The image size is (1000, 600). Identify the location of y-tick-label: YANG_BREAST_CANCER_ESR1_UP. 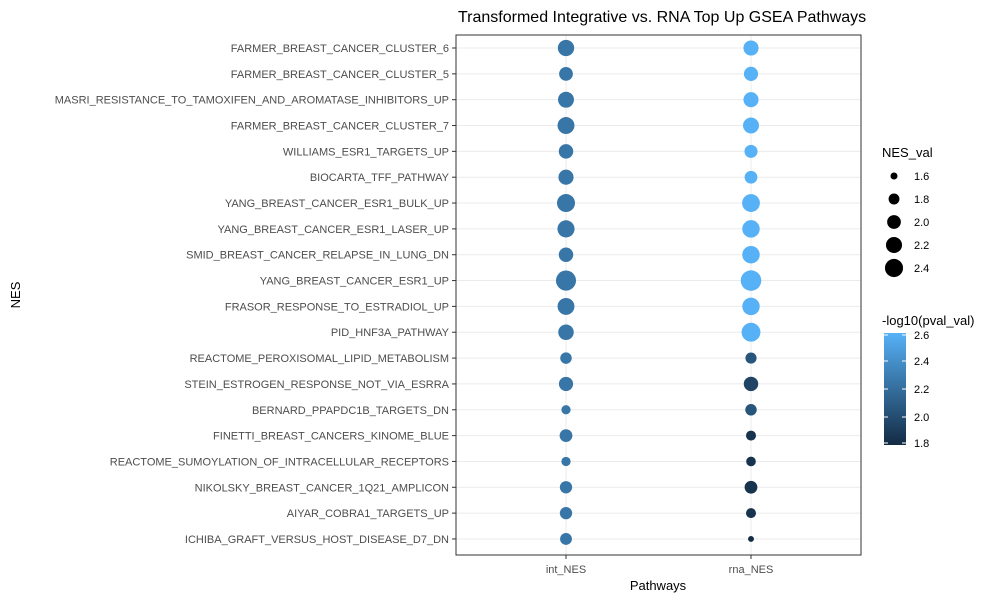
(354, 282).